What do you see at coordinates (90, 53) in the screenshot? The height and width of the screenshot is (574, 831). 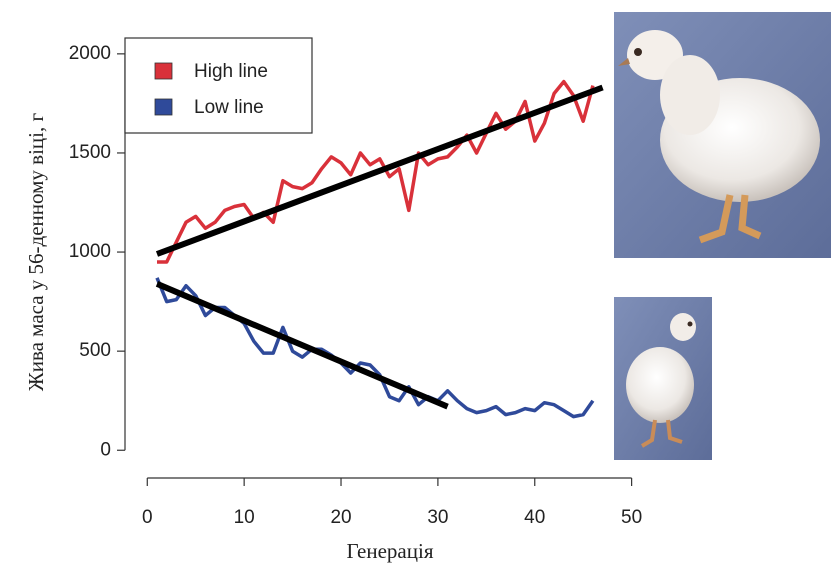 I see `y-tick-label: 2000` at bounding box center [90, 53].